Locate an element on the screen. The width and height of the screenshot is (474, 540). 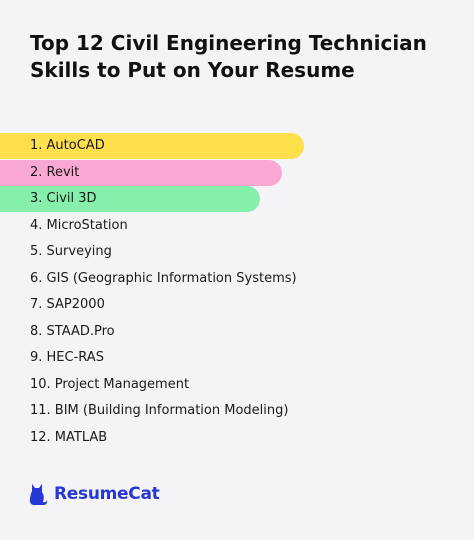
skill-item: 3. Civil 3D is located at coordinates (130, 199).